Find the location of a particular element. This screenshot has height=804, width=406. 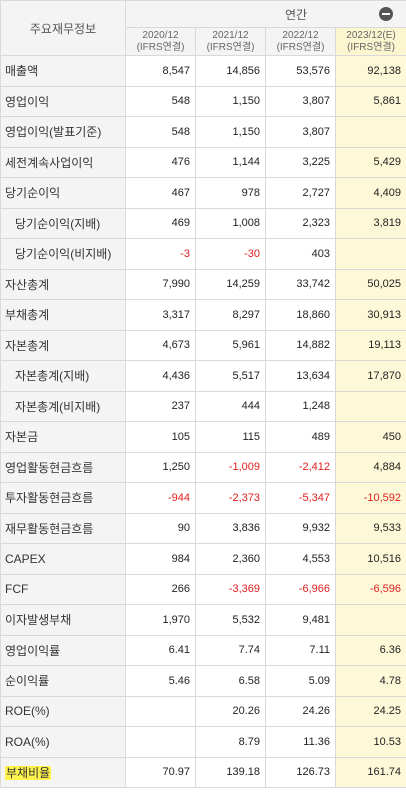

value-cell: 266 is located at coordinates (160, 589).